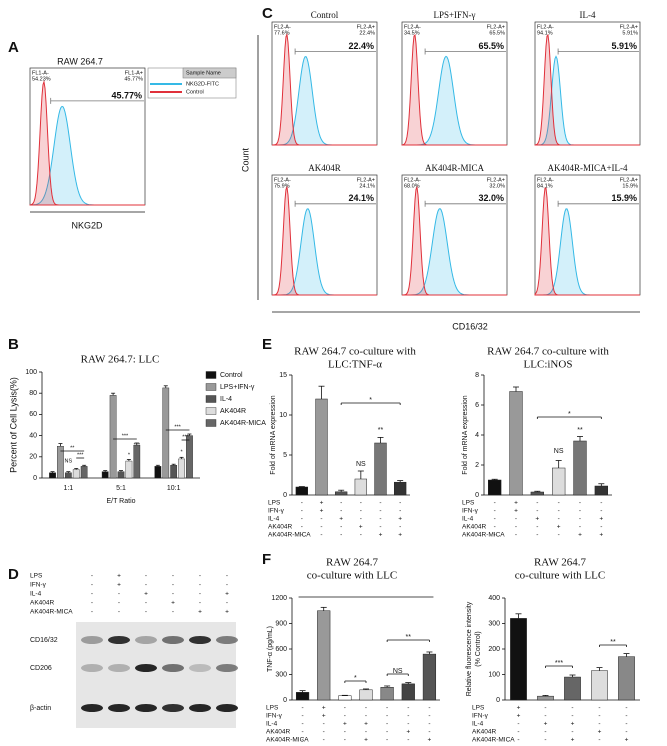 The image size is (667, 746). What do you see at coordinates (494, 674) in the screenshot?
I see `y-tick-label: 100` at bounding box center [494, 674].